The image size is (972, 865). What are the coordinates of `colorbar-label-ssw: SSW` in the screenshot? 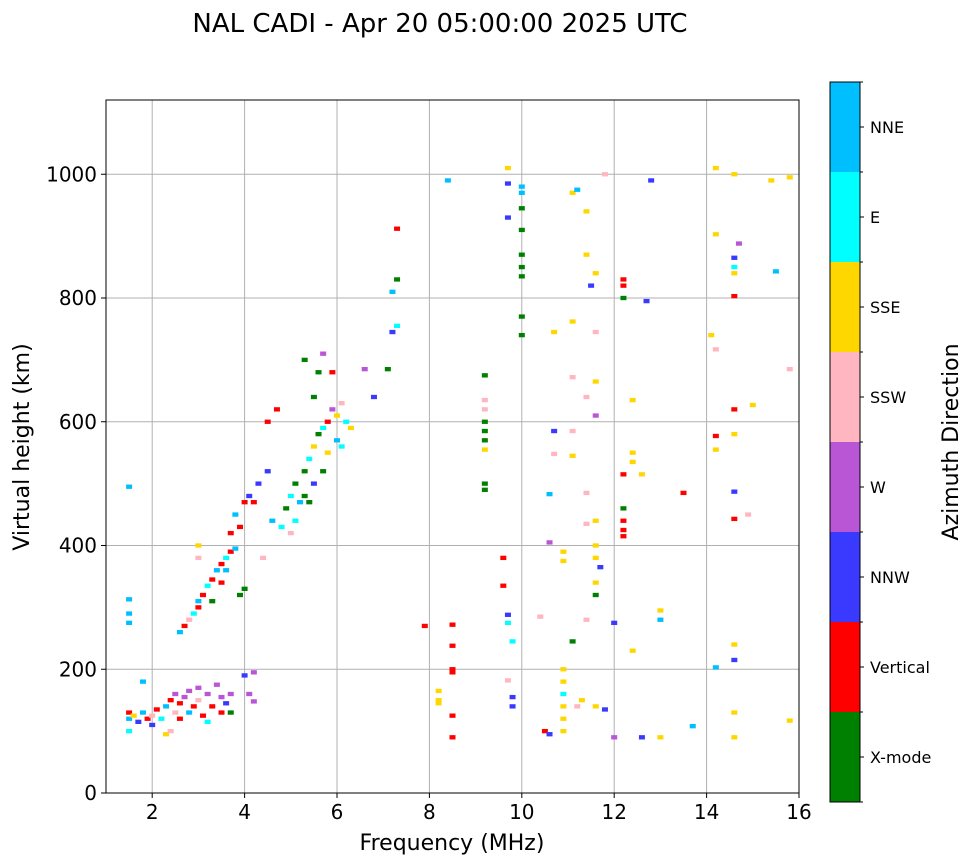 It's located at (888, 397).